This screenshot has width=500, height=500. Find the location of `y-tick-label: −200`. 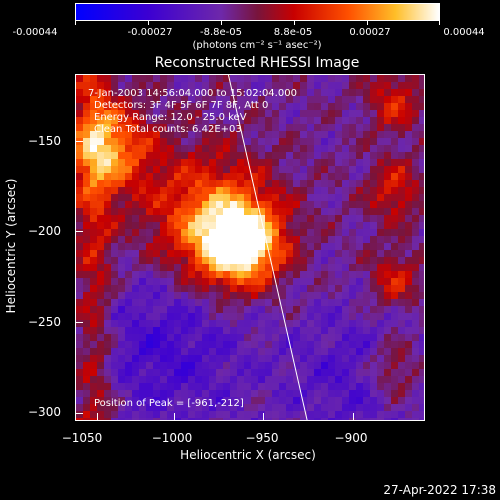

y-tick-label: −200 is located at coordinates (44, 231).